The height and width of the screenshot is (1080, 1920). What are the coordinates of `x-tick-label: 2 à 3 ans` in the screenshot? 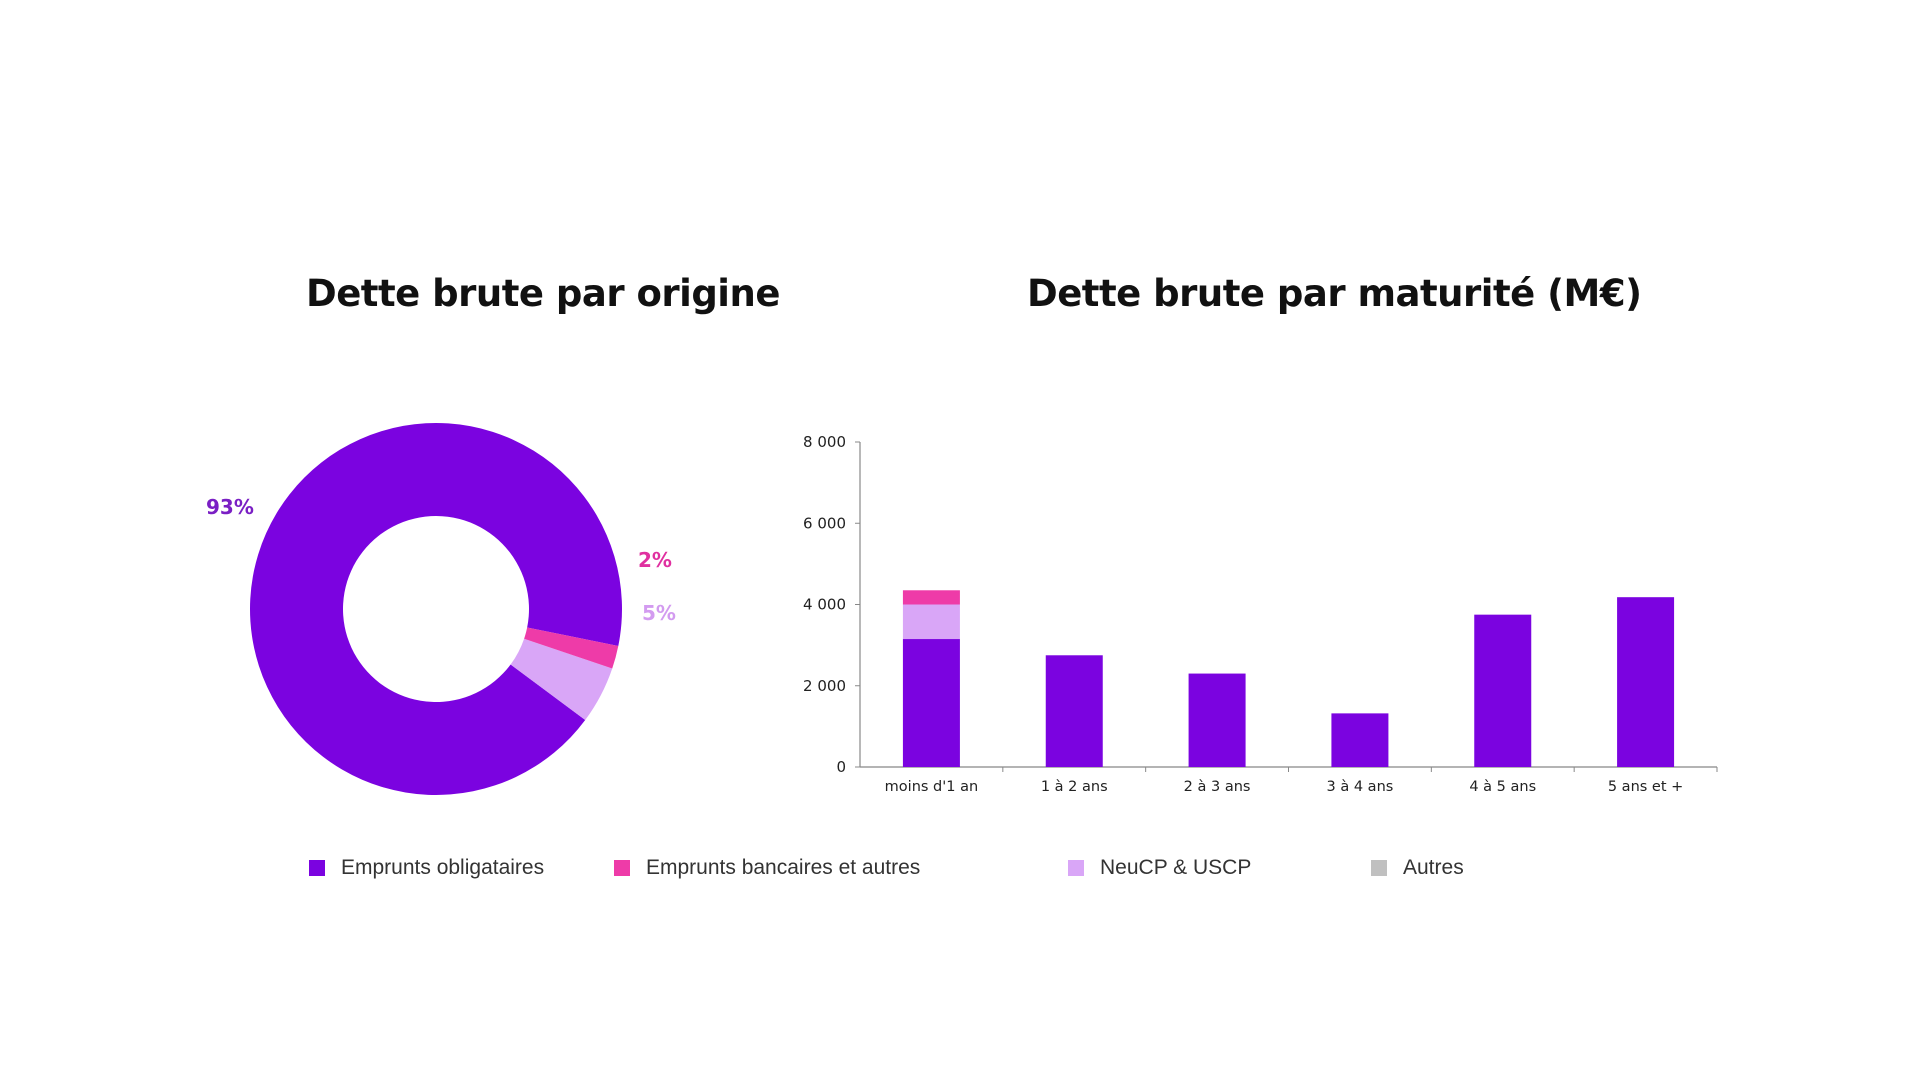 It's located at (1217, 787).